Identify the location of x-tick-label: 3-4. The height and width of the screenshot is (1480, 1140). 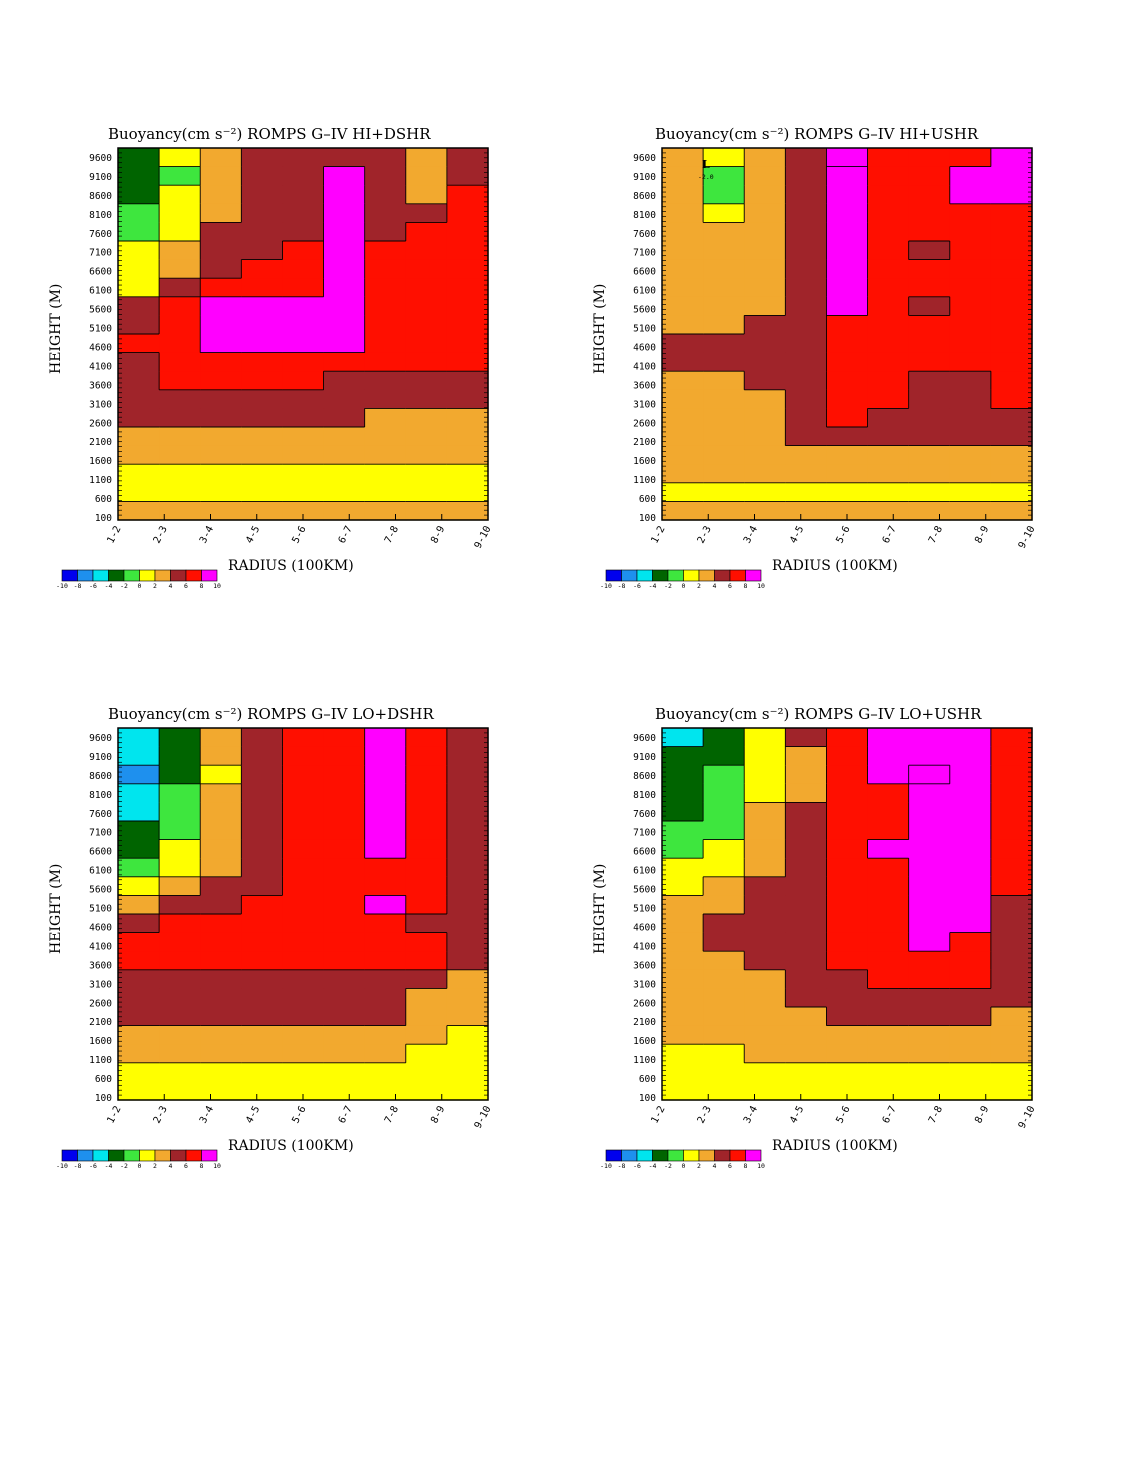
(751, 534).